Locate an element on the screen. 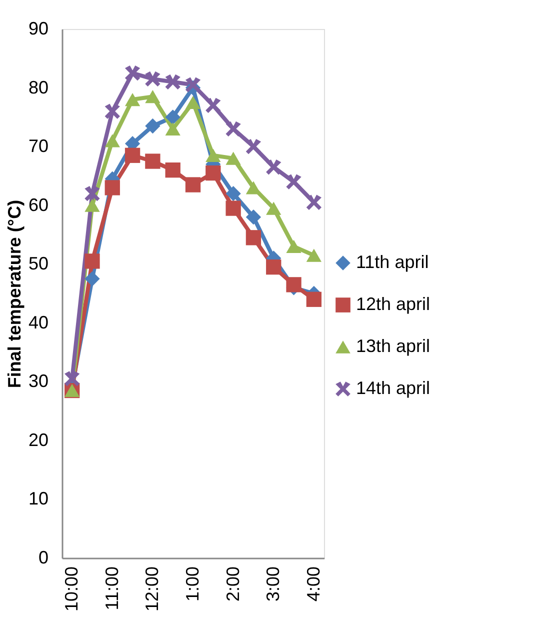 The width and height of the screenshot is (559, 631). x-tick-label: 3:00 is located at coordinates (273, 584).